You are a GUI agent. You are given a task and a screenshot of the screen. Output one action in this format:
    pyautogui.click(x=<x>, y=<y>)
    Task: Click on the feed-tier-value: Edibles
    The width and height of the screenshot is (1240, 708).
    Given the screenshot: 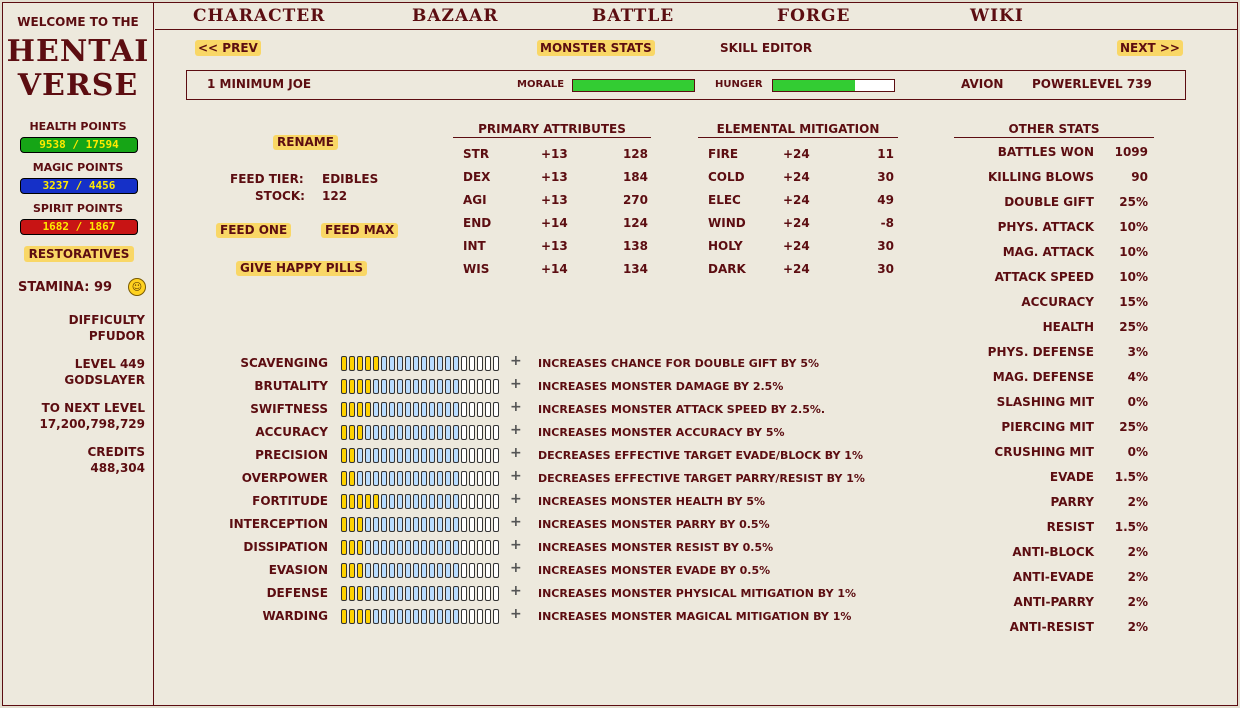 What is the action you would take?
    pyautogui.click(x=350, y=179)
    